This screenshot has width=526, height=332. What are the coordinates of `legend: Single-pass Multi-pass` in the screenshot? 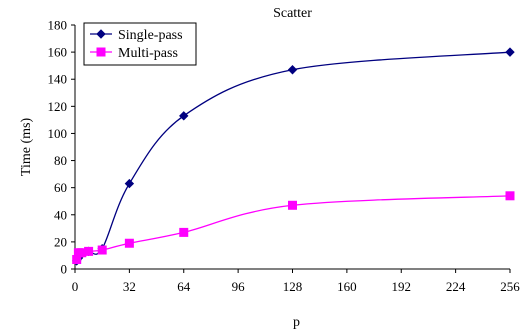 It's located at (140, 44).